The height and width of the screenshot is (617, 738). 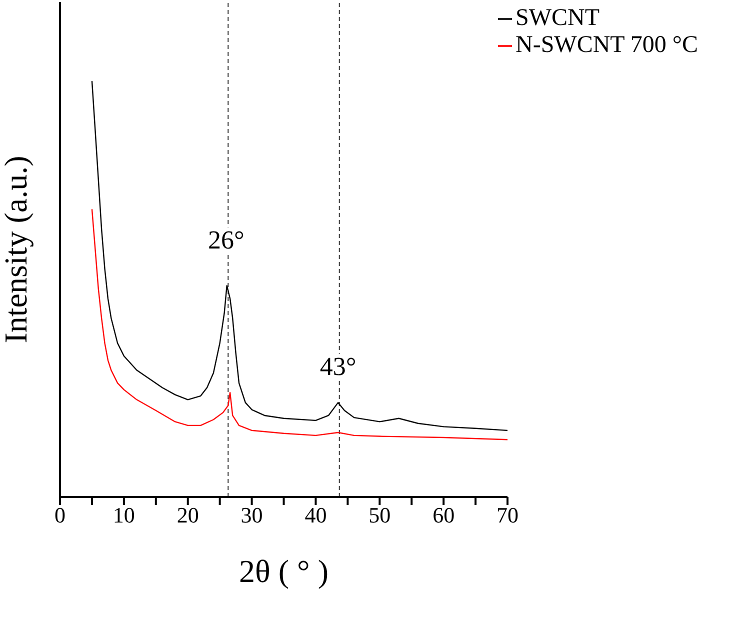 I want to click on x-tick-label: 10, so click(x=123, y=515).